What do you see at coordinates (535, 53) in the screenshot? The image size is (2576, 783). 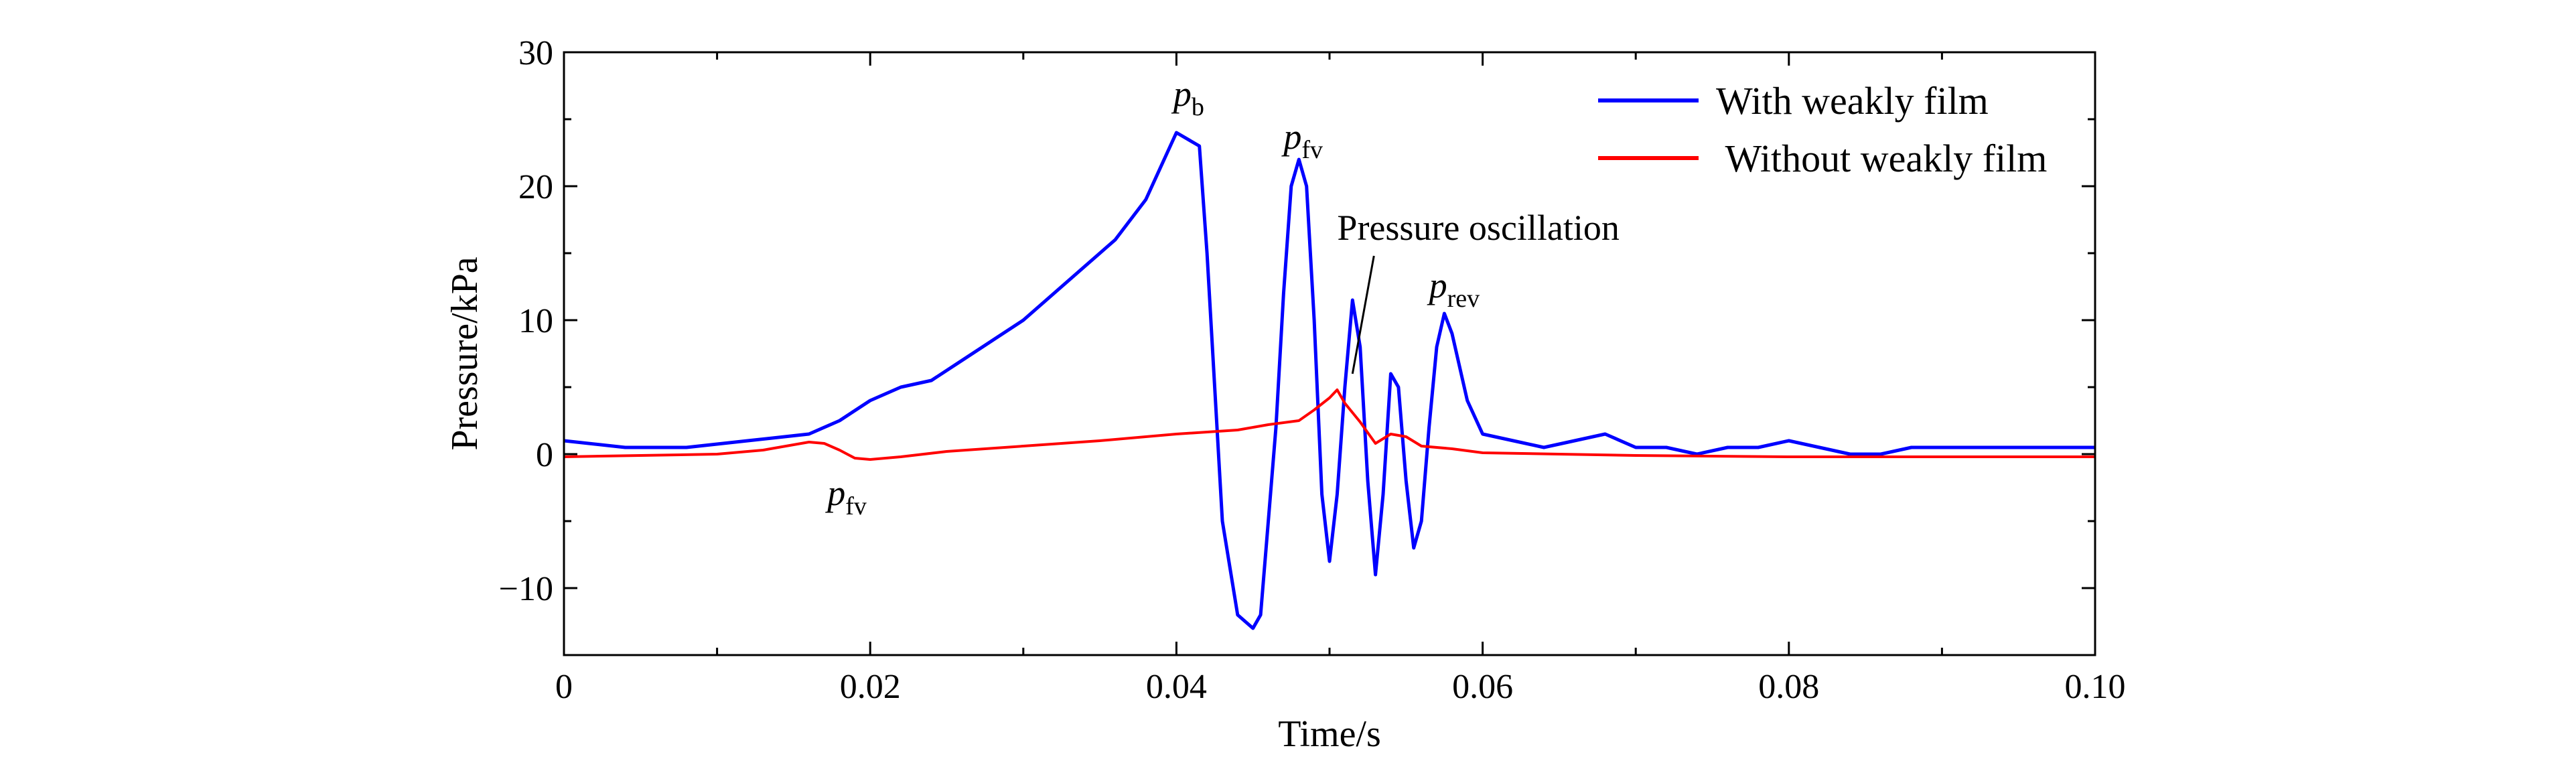 I see `y-tick-label: 30` at bounding box center [535, 53].